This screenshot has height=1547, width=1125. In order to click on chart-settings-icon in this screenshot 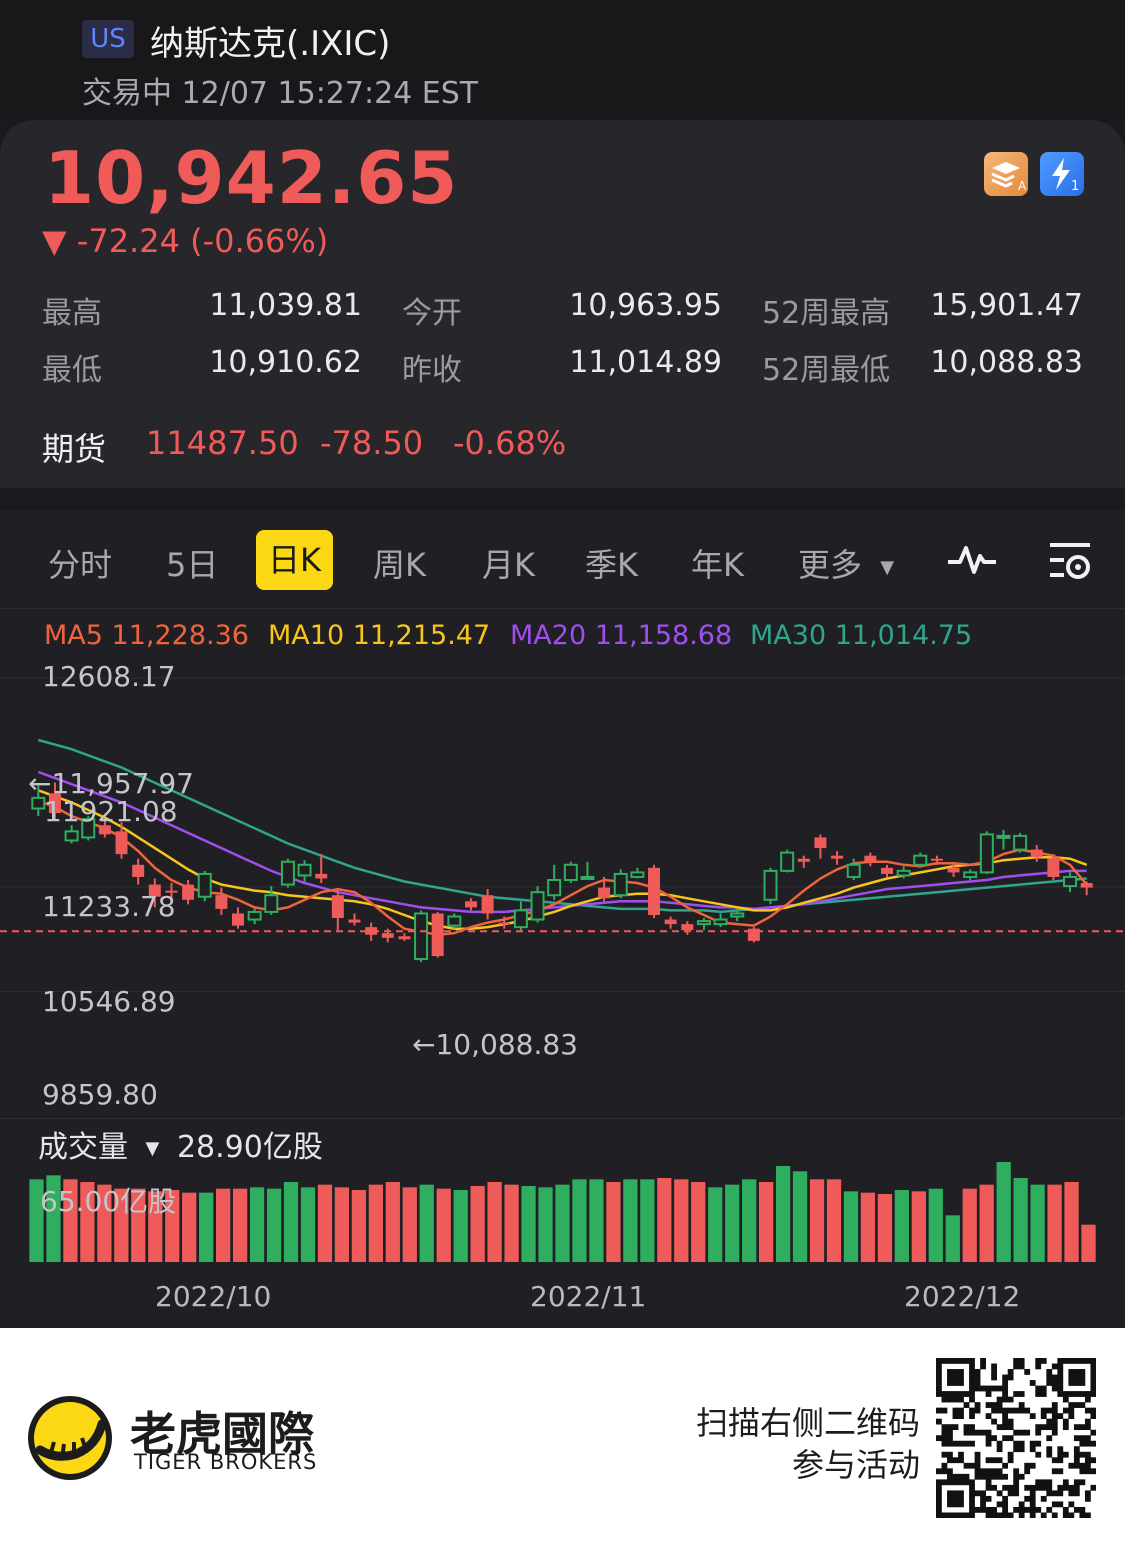, I will do `click(1070, 563)`.